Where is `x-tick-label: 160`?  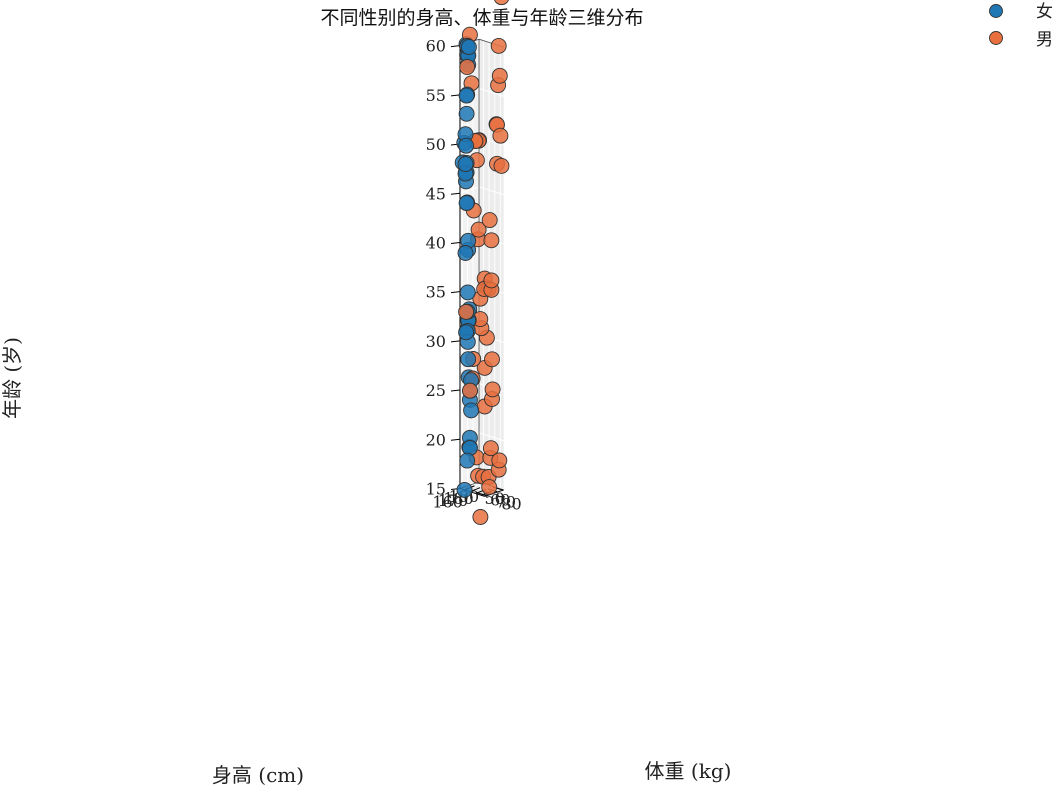
x-tick-label: 160 is located at coordinates (447, 502).